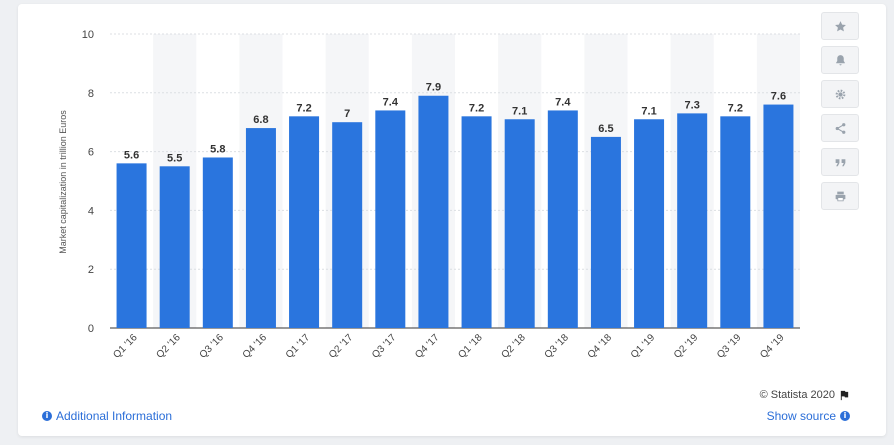 This screenshot has width=894, height=445. Describe the element at coordinates (91, 270) in the screenshot. I see `y-tick-label: 2` at that location.